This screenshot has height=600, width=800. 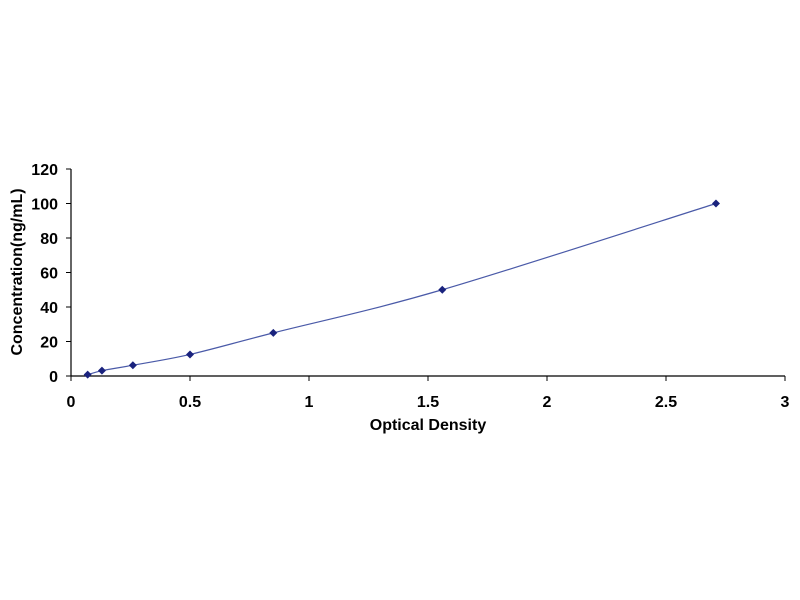 I want to click on y-tick-label: 20, so click(x=49, y=343).